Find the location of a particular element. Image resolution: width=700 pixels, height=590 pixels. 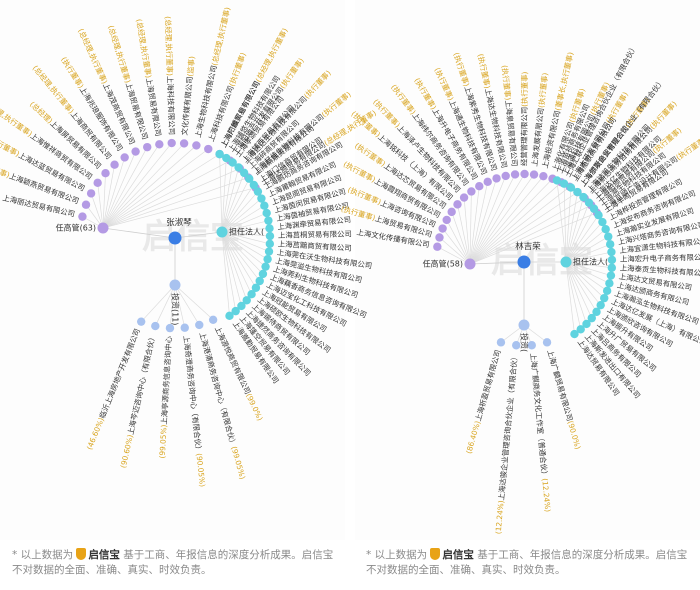

company-label: 上海生物科技有限公司(总经理,执行董事) is located at coordinates (212, 72).